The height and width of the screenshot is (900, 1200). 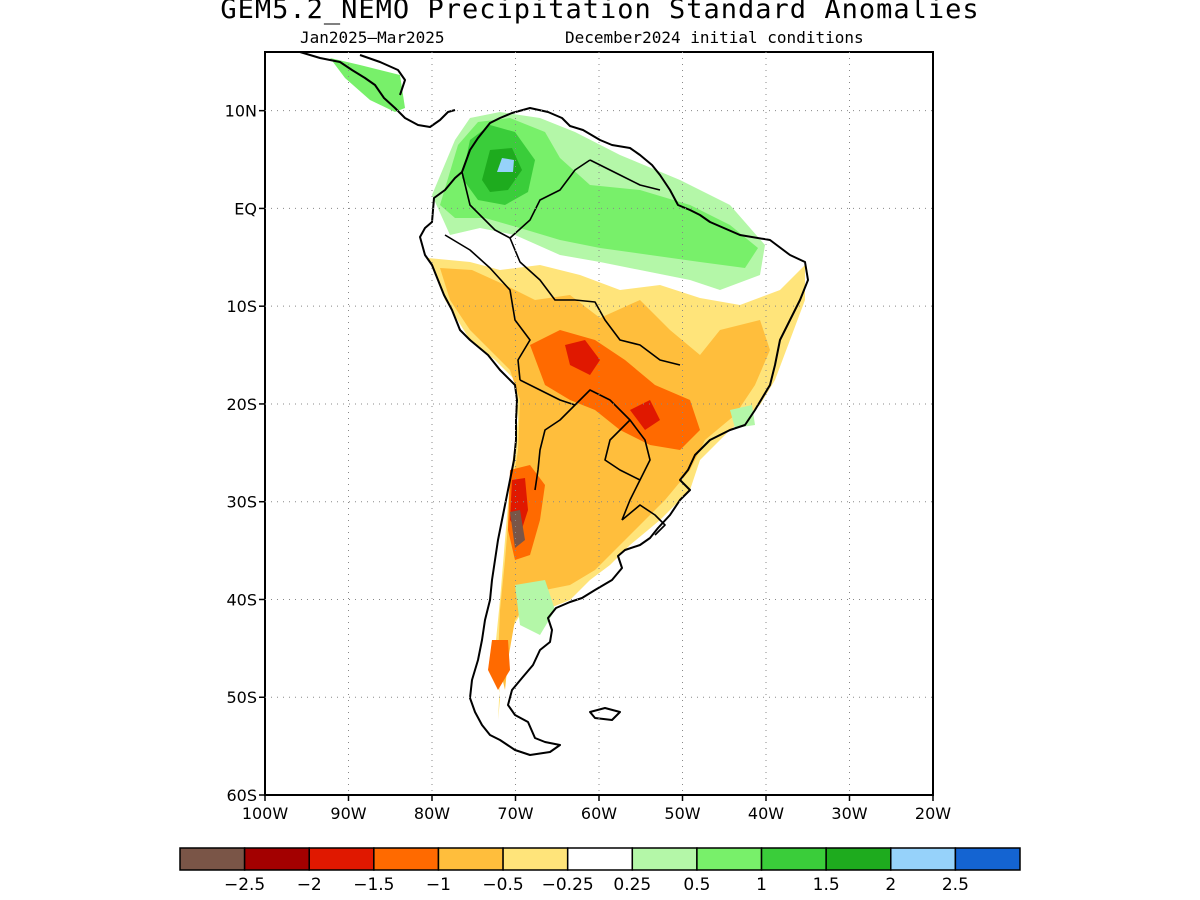 What do you see at coordinates (714, 37) in the screenshot?
I see `initial-conditions: December2024 initial conditions` at bounding box center [714, 37].